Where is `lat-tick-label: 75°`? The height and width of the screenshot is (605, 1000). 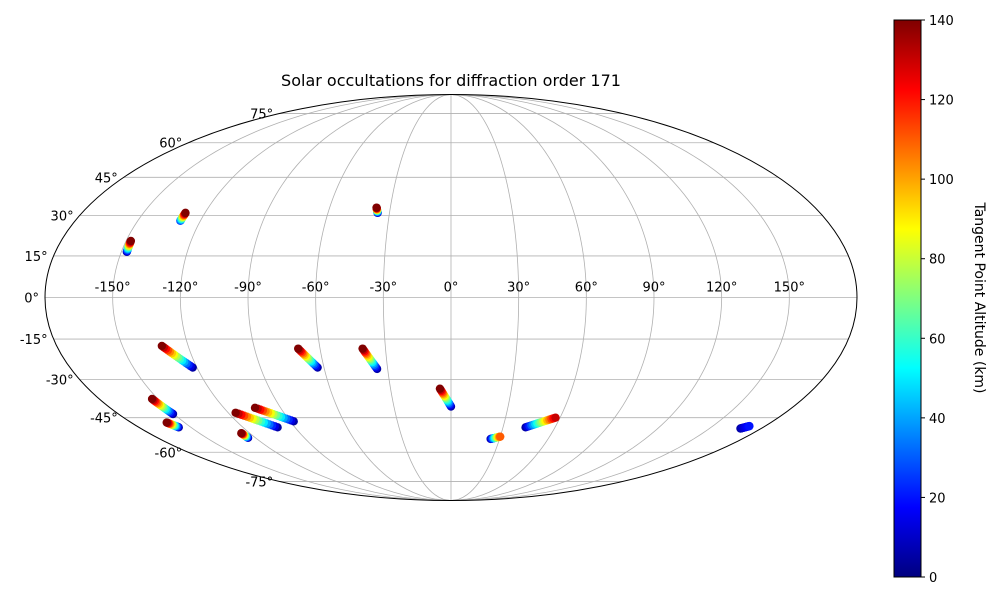
lat-tick-label: 75° is located at coordinates (261, 115).